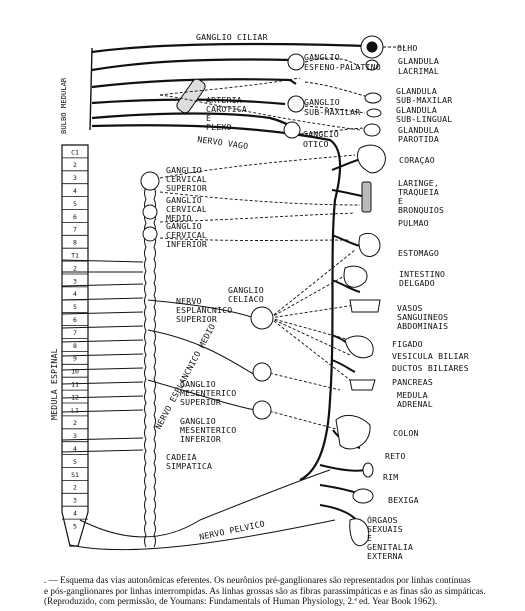  I want to click on segment-label: 9, so click(75, 359).